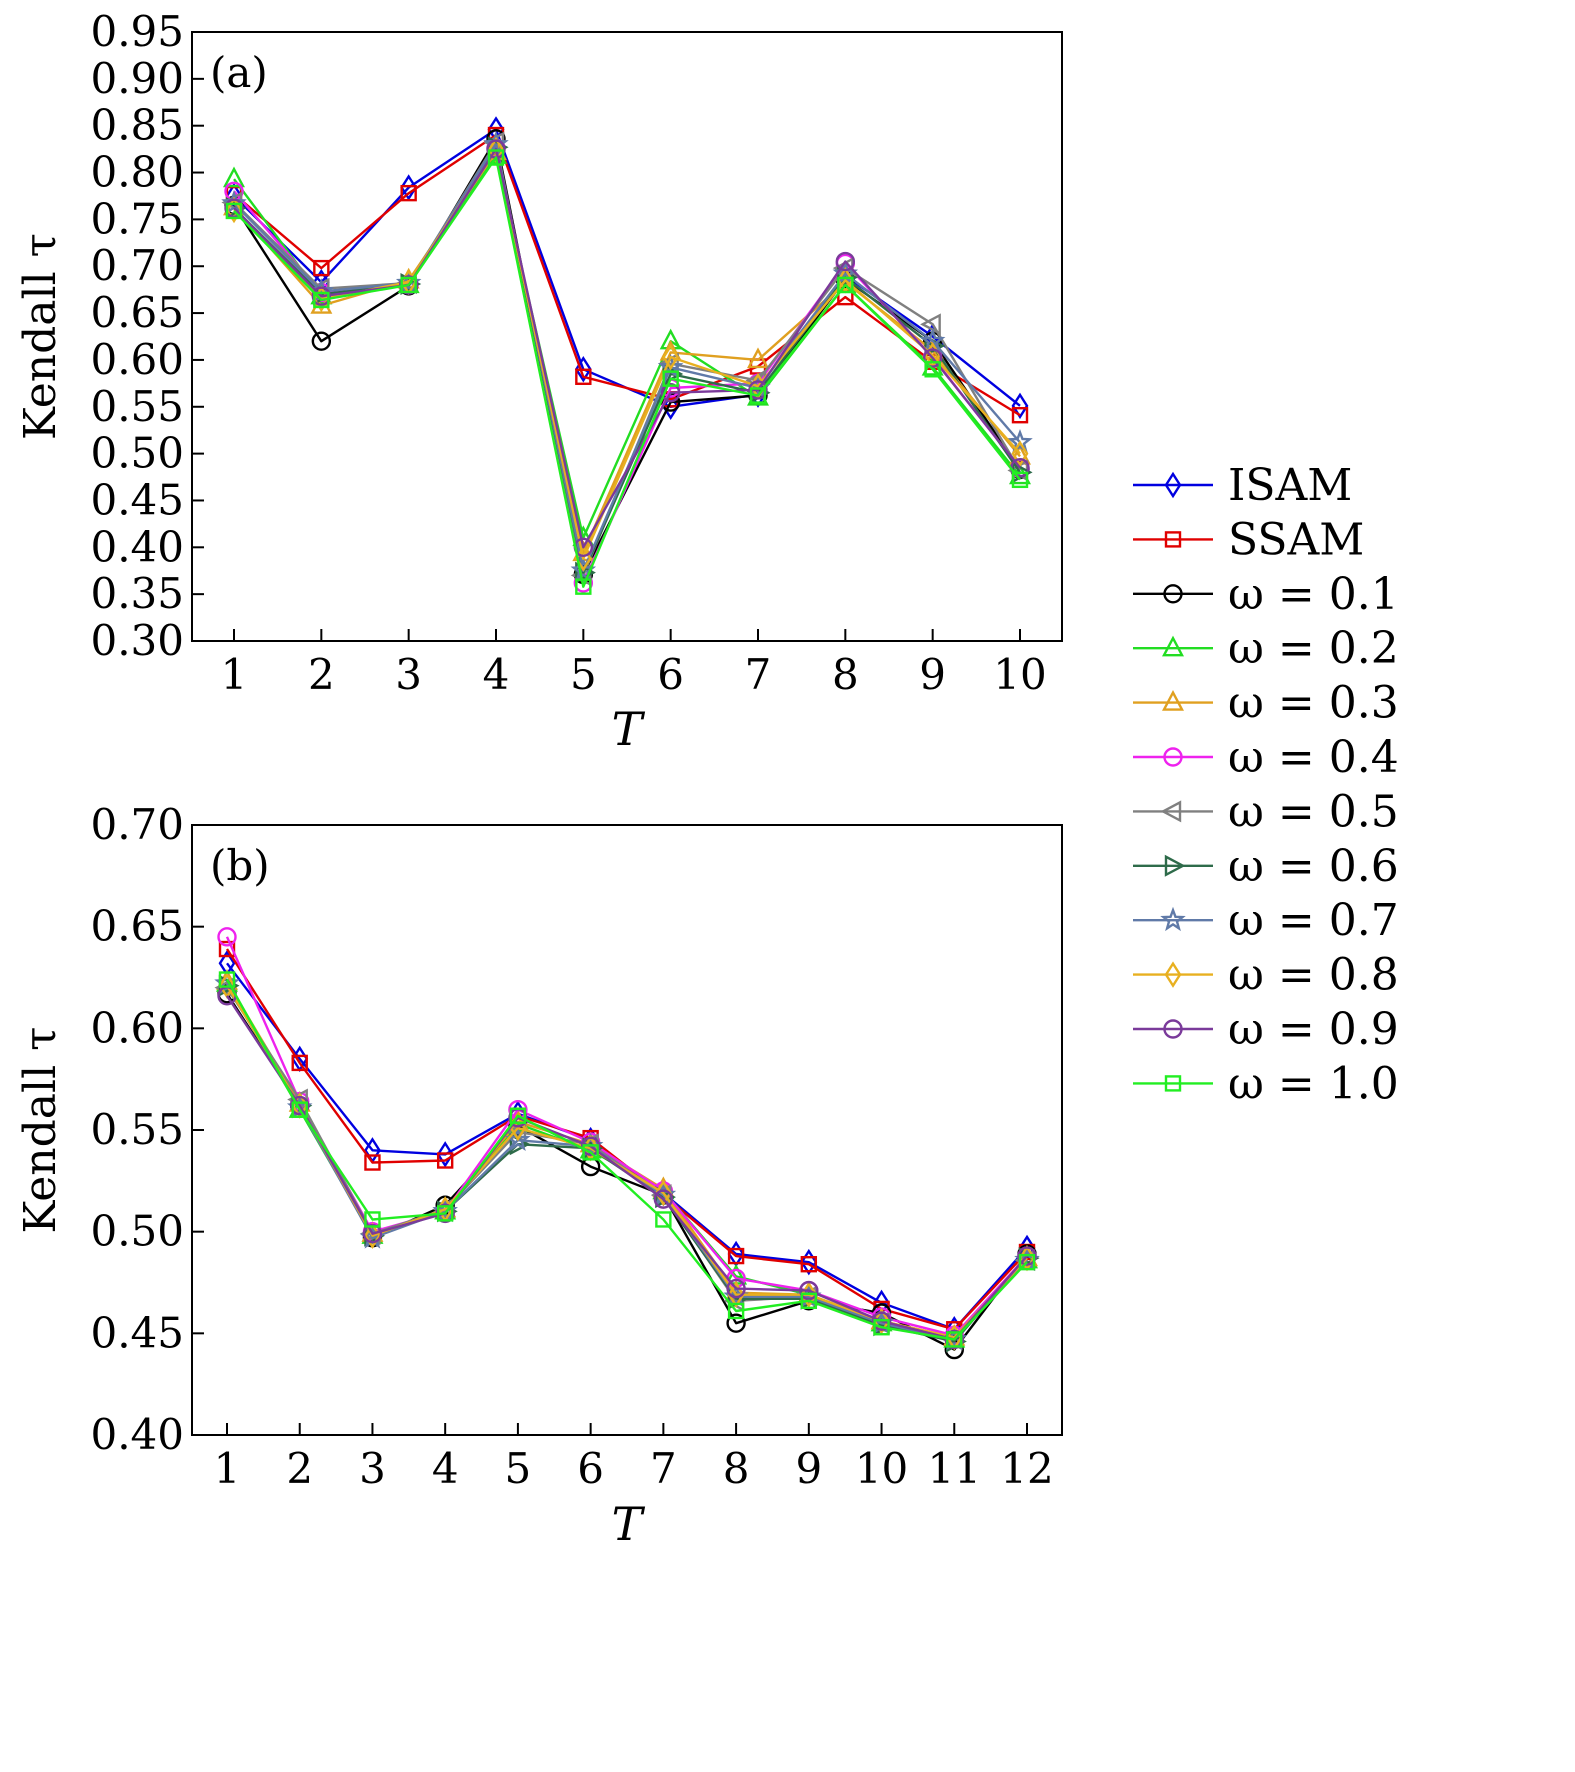 The width and height of the screenshot is (1575, 1772). I want to click on x-tick-label: 1, so click(227, 1468).